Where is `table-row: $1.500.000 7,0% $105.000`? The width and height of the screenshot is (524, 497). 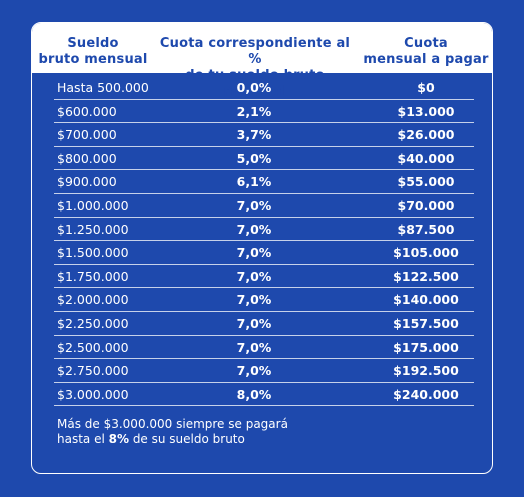
table-row: $1.500.000 7,0% $105.000 is located at coordinates (264, 253).